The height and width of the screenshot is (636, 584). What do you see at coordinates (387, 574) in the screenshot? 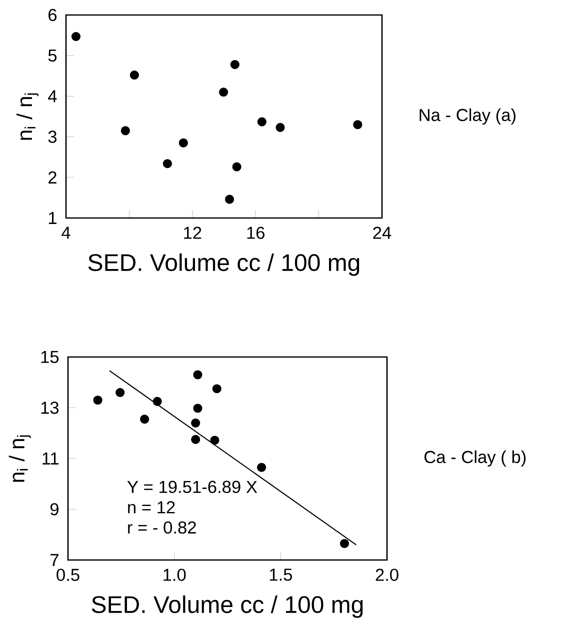
I see `x-tick-label: 2.0` at bounding box center [387, 574].